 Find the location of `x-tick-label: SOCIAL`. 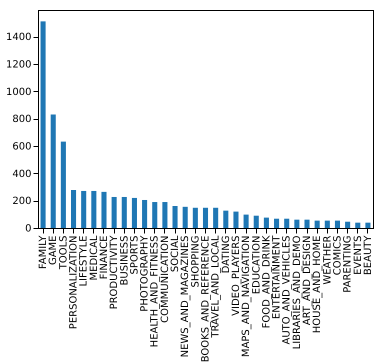

x-tick-label: SOCIAL is located at coordinates (176, 253).